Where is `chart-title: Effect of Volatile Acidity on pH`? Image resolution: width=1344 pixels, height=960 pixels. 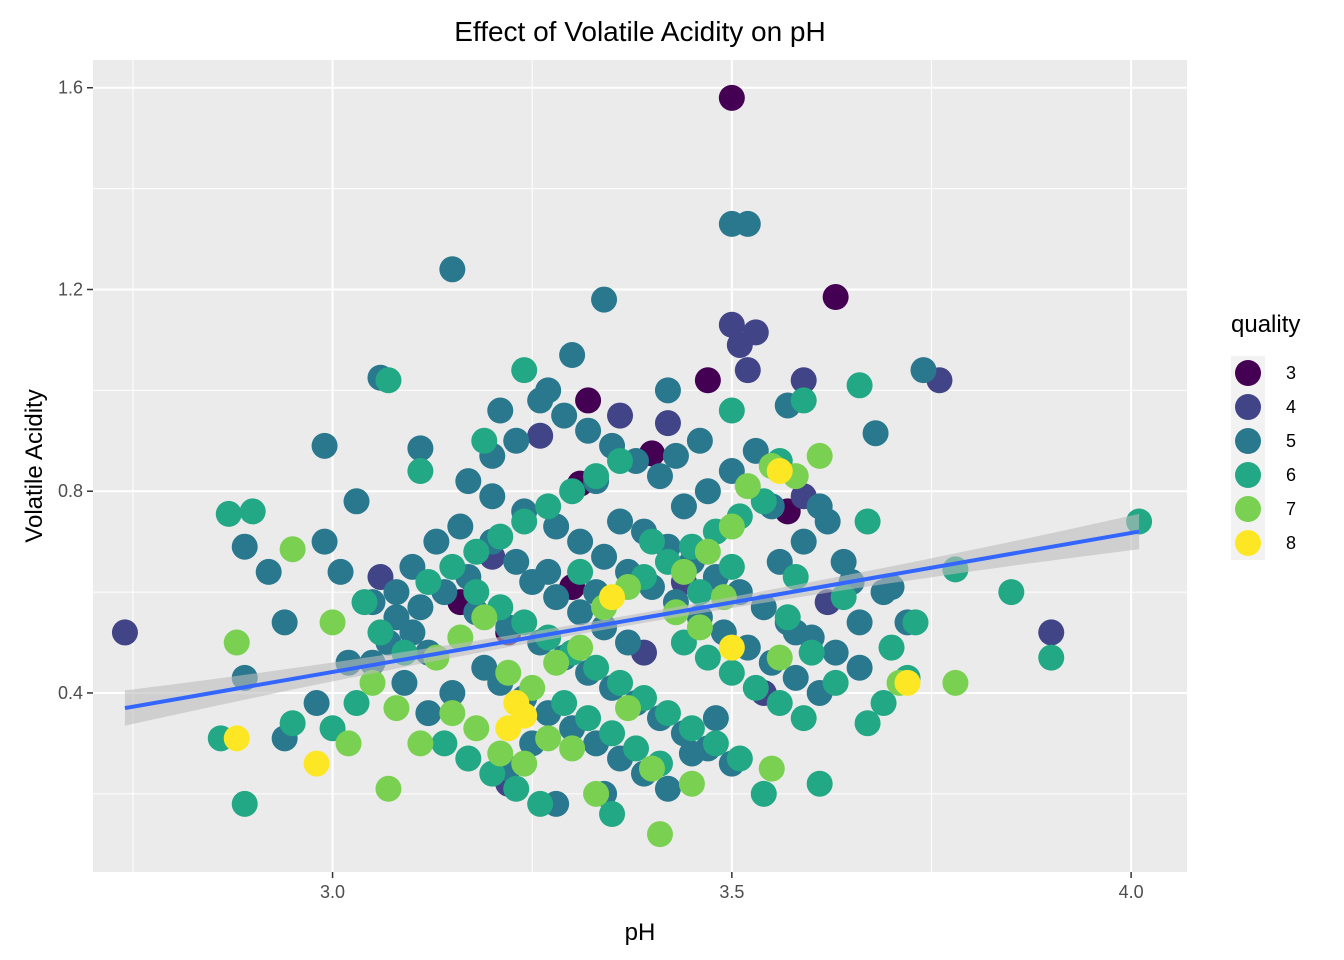 chart-title: Effect of Volatile Acidity on pH is located at coordinates (639, 31).